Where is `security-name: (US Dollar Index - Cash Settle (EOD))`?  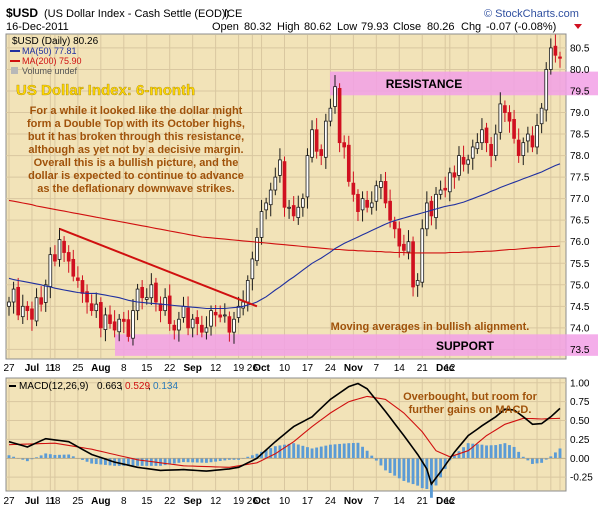
security-name: (US Dollar Index - Cash Settle (EOD)) is located at coordinates (136, 14).